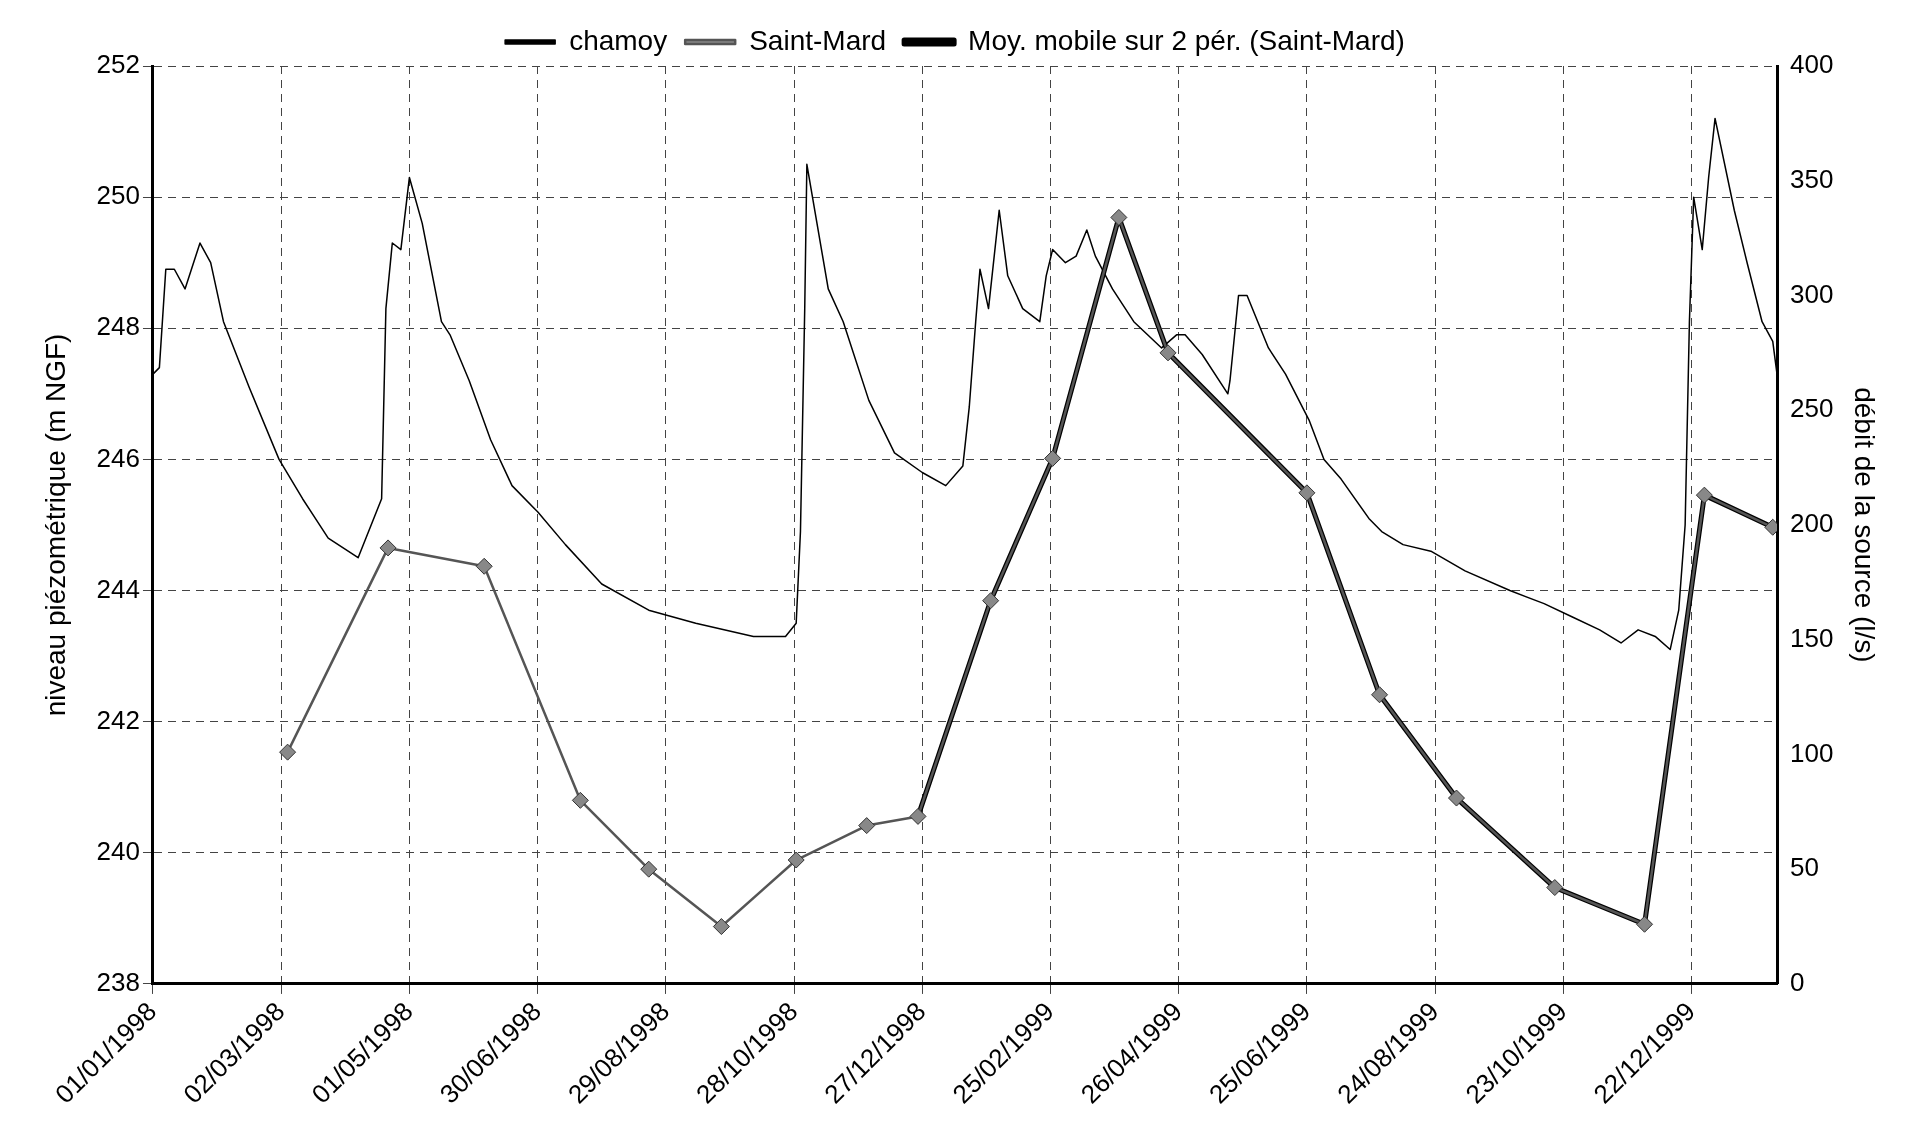 The width and height of the screenshot is (1920, 1124). What do you see at coordinates (1804, 867) in the screenshot?
I see `y2-tick-label: 50` at bounding box center [1804, 867].